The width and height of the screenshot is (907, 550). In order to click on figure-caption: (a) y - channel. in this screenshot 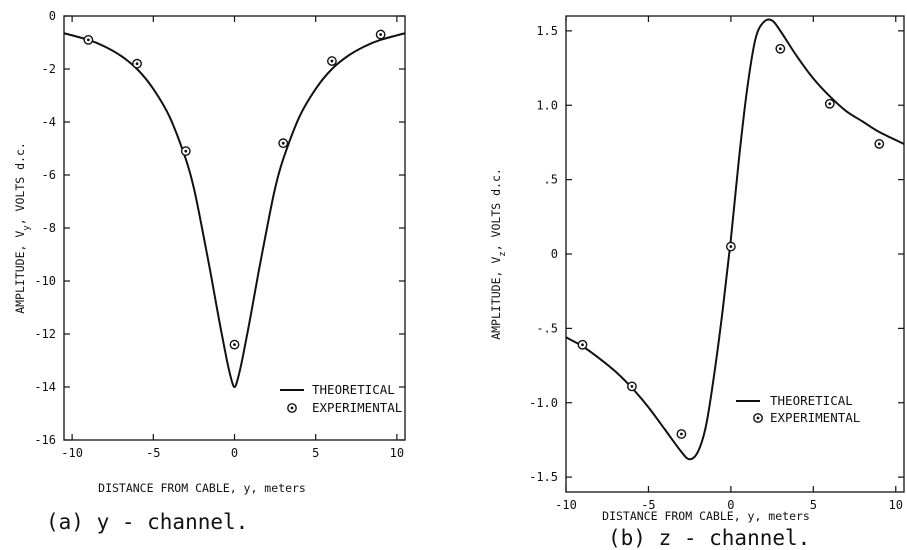, I will do `click(147, 522)`.